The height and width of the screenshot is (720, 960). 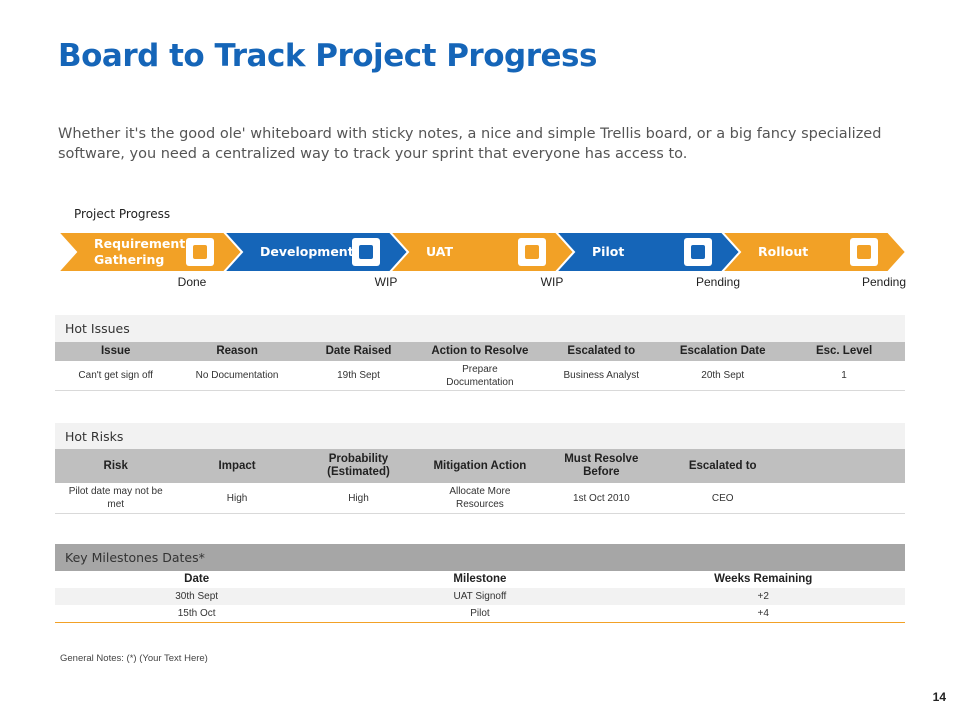 What do you see at coordinates (844, 375) in the screenshot?
I see `table-cell: 1` at bounding box center [844, 375].